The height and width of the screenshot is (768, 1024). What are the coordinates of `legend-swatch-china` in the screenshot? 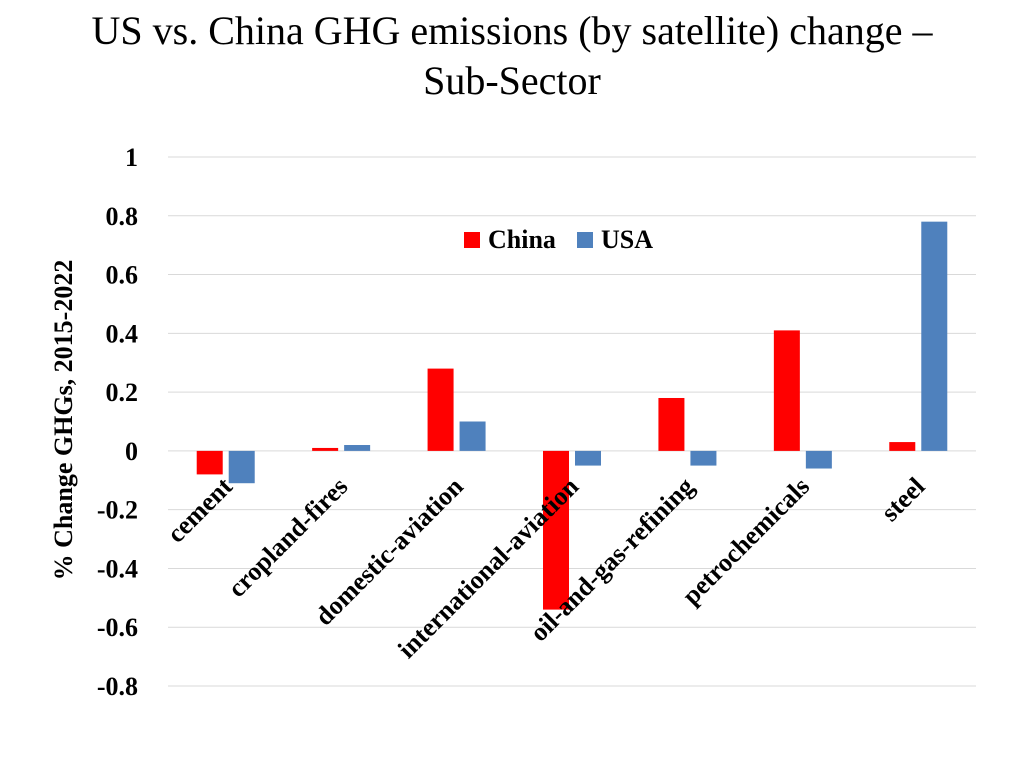 It's located at (472, 240).